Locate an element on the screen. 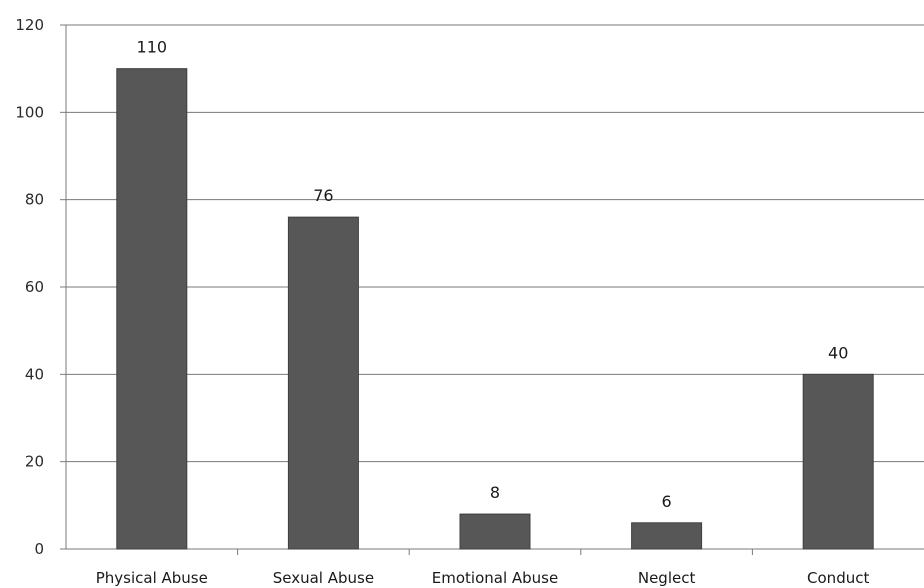 Image resolution: width=924 pixels, height=588 pixels. y-tick-label: 0 is located at coordinates (39, 549).